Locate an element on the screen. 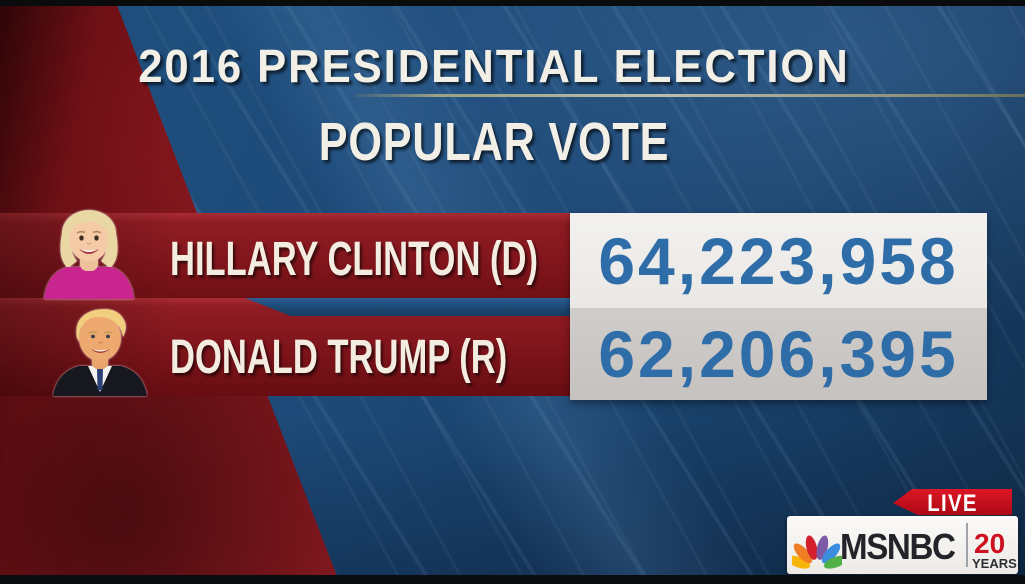 The height and width of the screenshot is (584, 1025). live-badge-label: LIVE is located at coordinates (952, 503).